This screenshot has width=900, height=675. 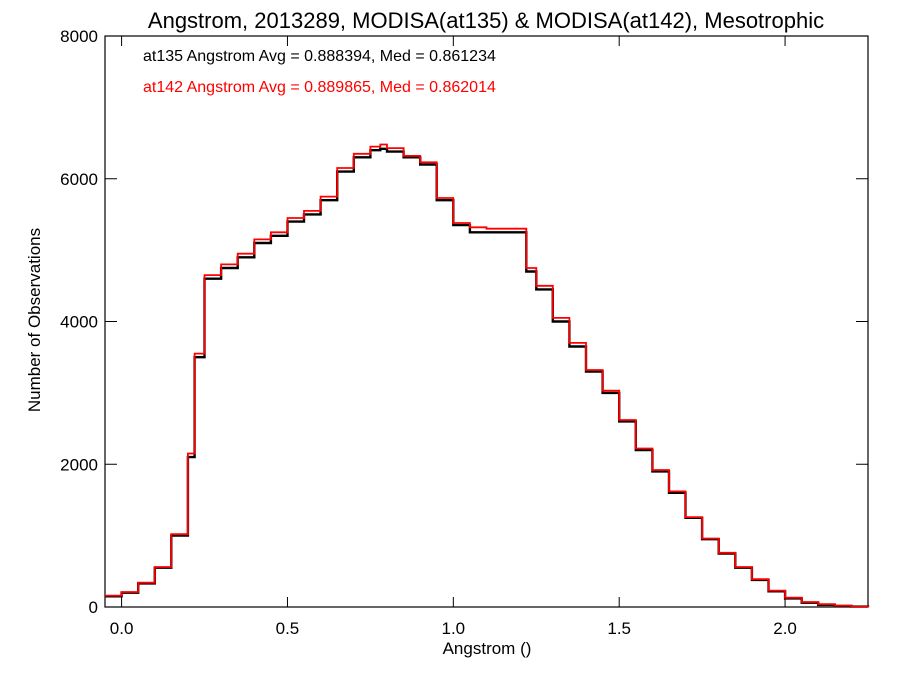 What do you see at coordinates (288, 628) in the screenshot?
I see `x-tick-label: 0.5` at bounding box center [288, 628].